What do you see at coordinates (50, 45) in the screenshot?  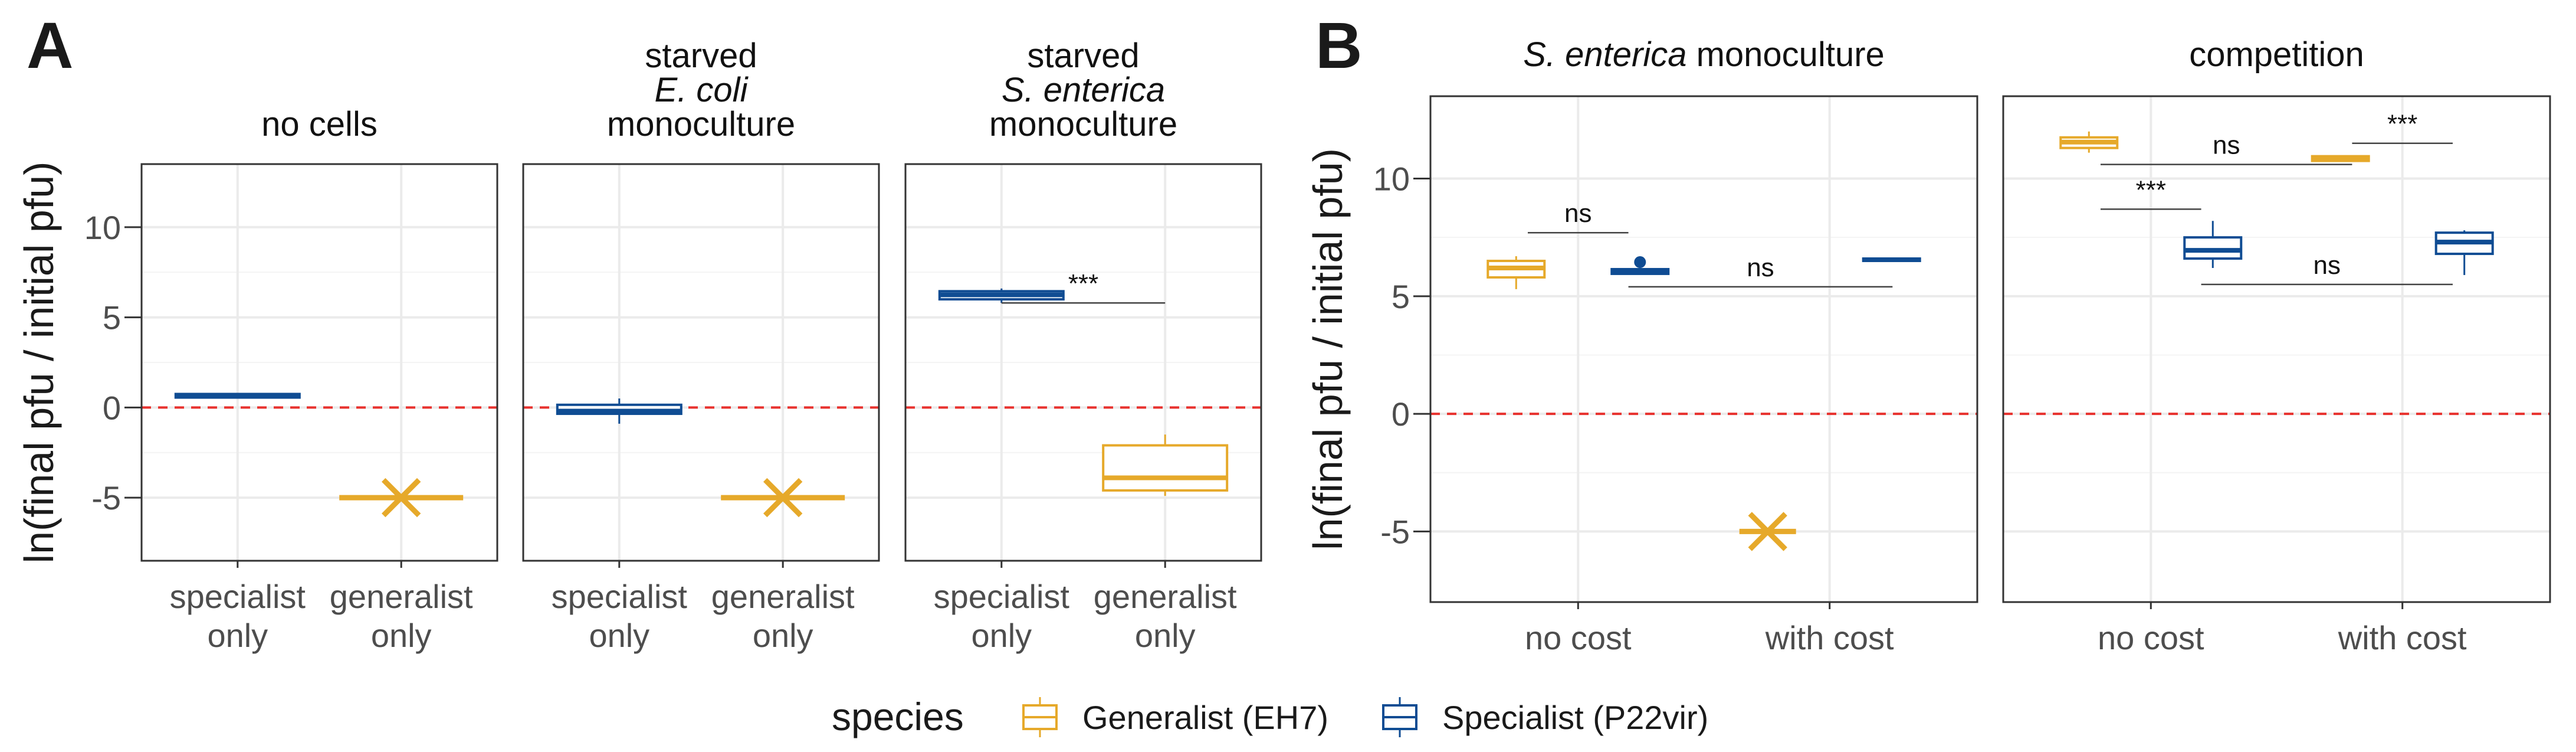 I see `panel-letter: A` at bounding box center [50, 45].